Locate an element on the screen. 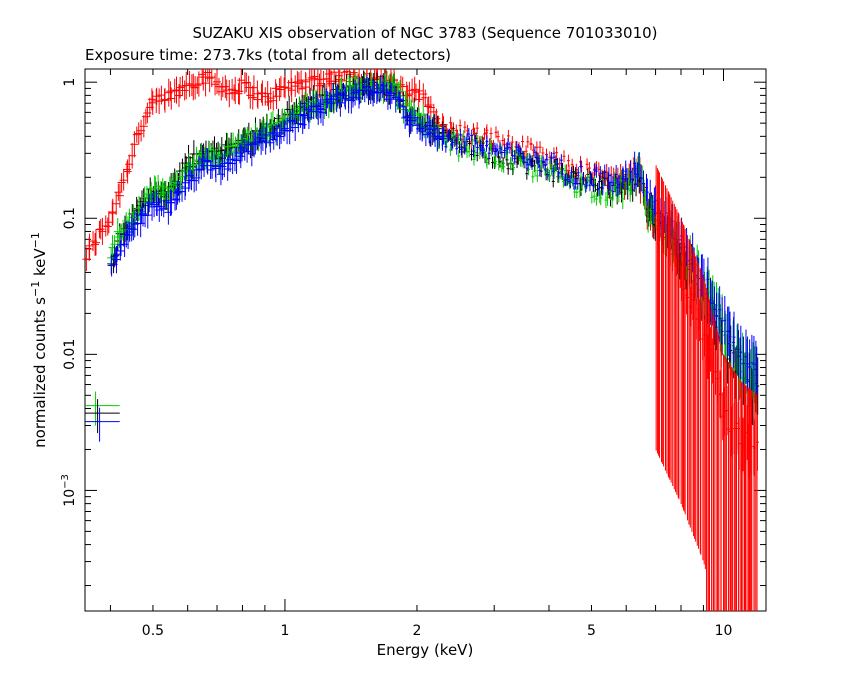 The height and width of the screenshot is (680, 850). y-tick-label: 10−3 is located at coordinates (69, 490).